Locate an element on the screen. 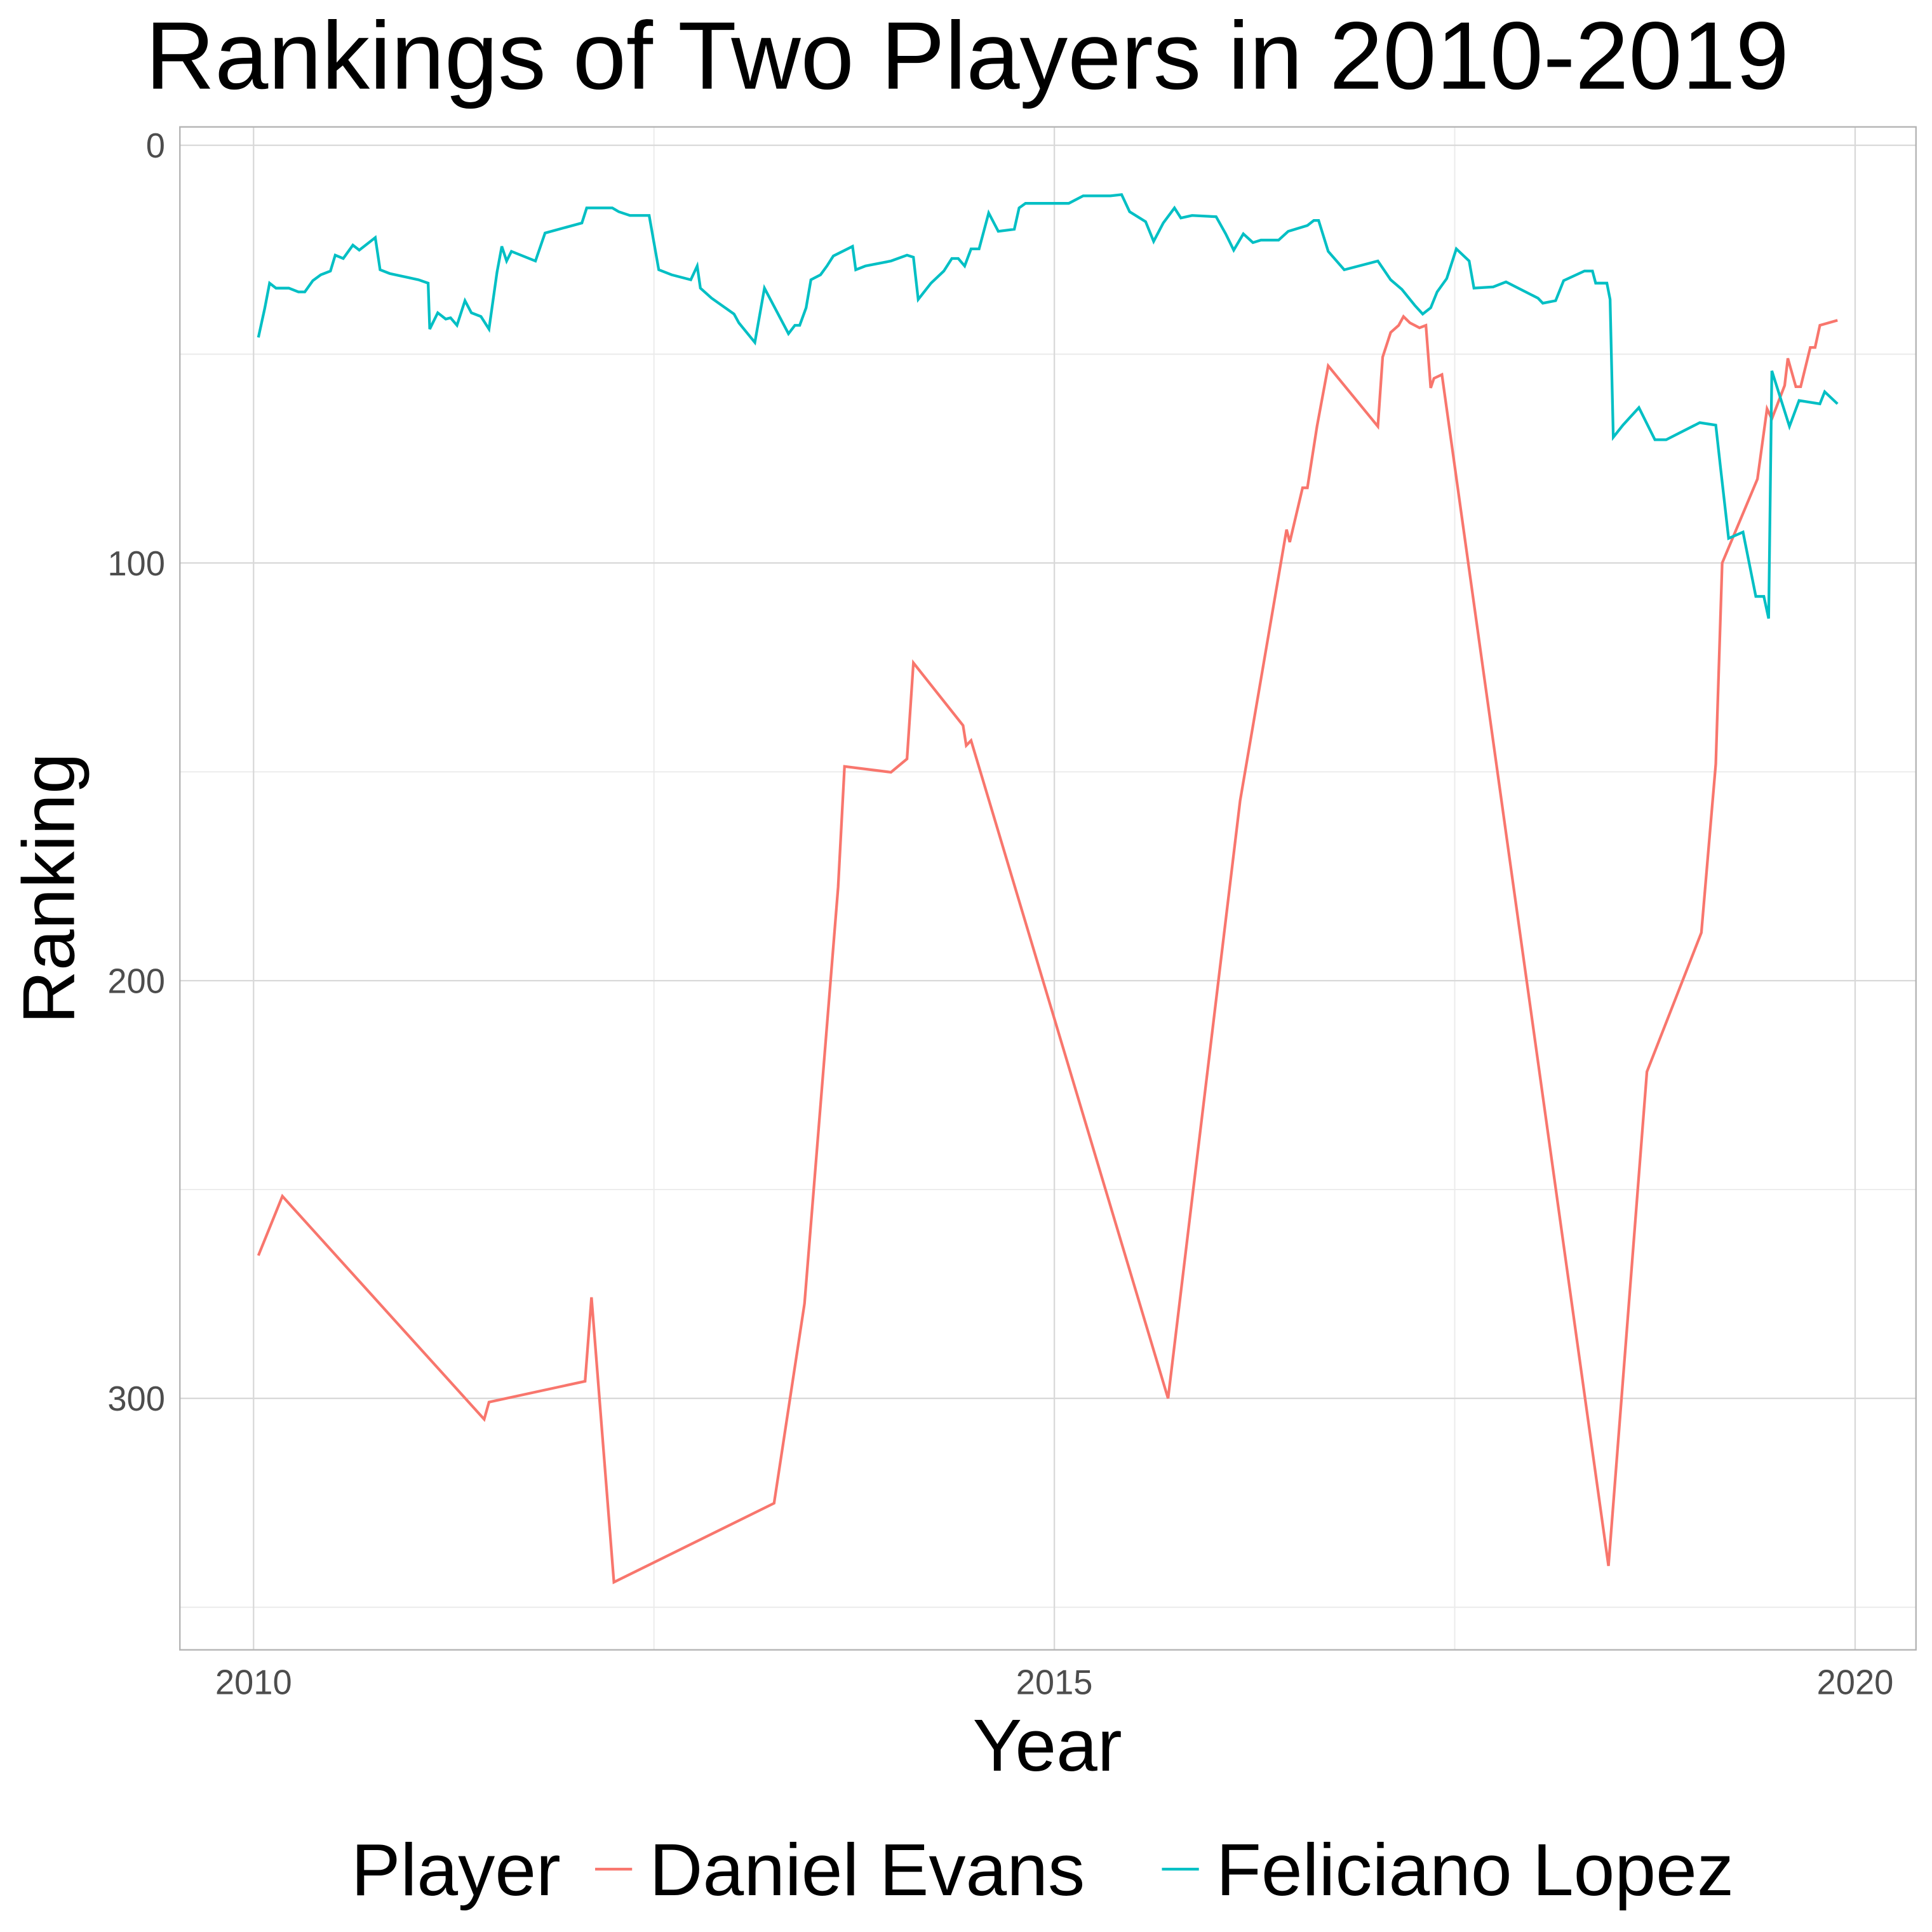  x-axis-label: Year is located at coordinates (1047, 1745).